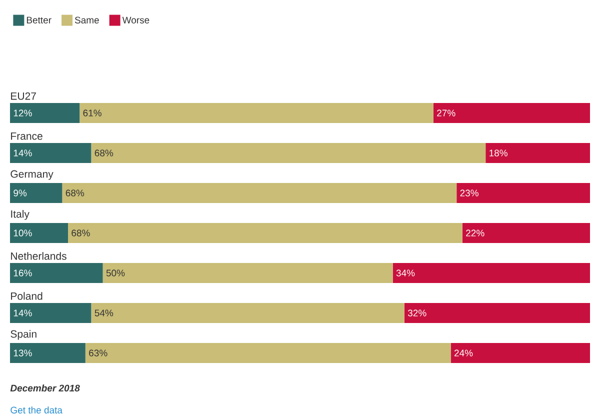  Describe the element at coordinates (36, 410) in the screenshot. I see `text: Get the data` at that location.